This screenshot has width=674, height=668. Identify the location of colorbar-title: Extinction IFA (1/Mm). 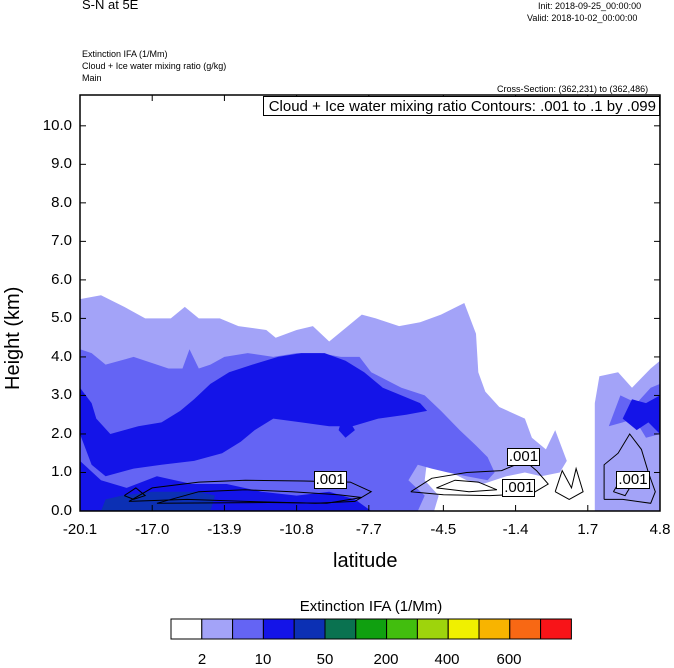
(371, 606).